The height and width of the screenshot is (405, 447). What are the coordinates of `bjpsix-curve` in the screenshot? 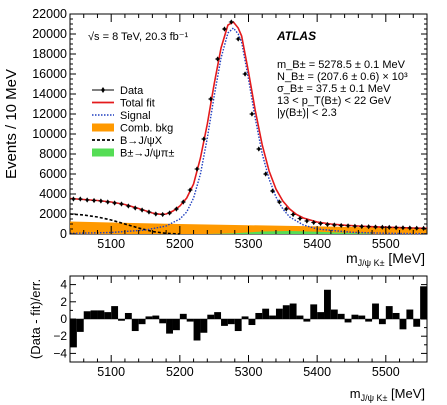 It's located at (124, 224).